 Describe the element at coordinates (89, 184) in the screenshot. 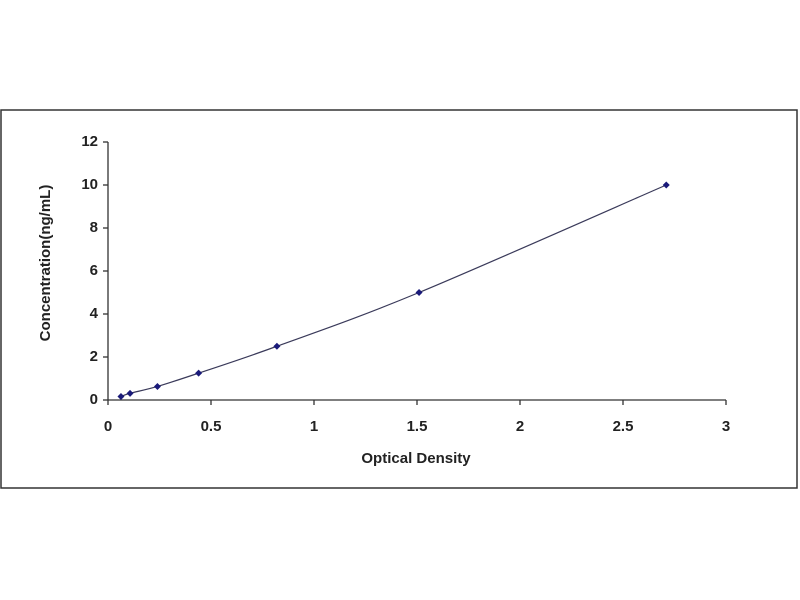

I see `y-tick-label: 10` at that location.